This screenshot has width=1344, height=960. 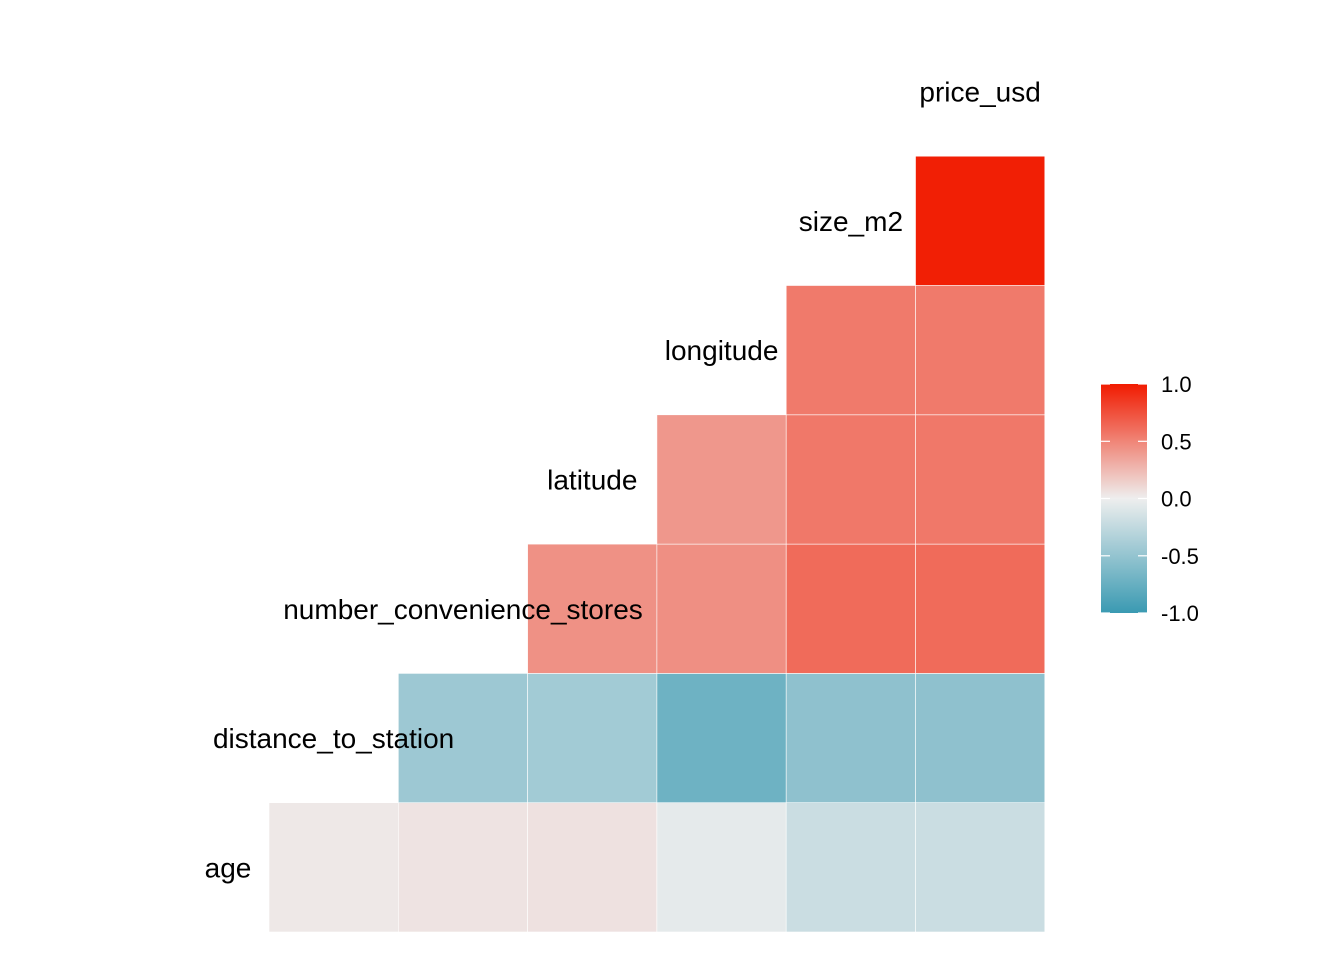 What do you see at coordinates (850, 867) in the screenshot?
I see `heatmap-cell-size_m2-age` at bounding box center [850, 867].